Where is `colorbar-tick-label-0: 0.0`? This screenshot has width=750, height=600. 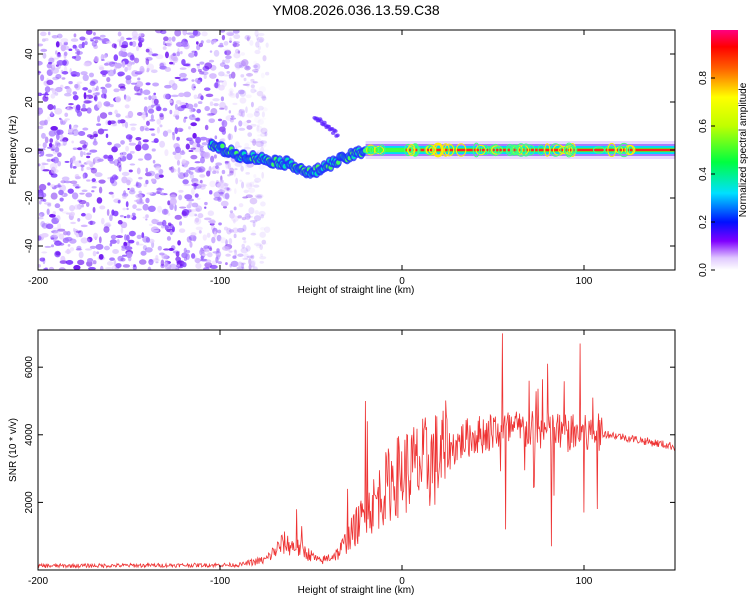 colorbar-tick-label-0: 0.0 is located at coordinates (703, 270).